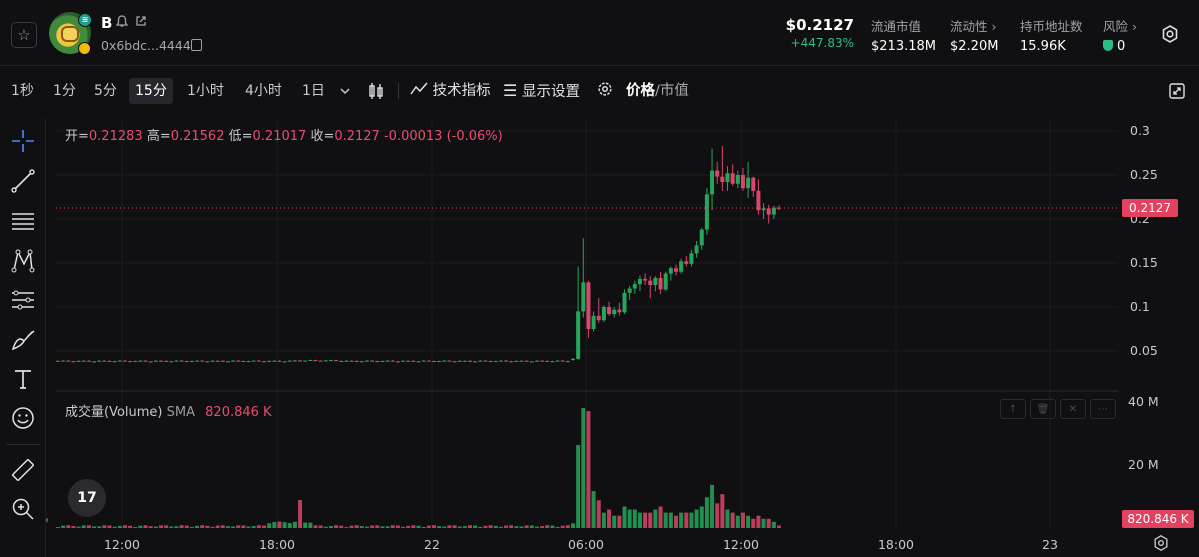 The image size is (1199, 557). What do you see at coordinates (47, 520) in the screenshot?
I see `sidebar-collapse-chevron-icon: ‹` at bounding box center [47, 520].